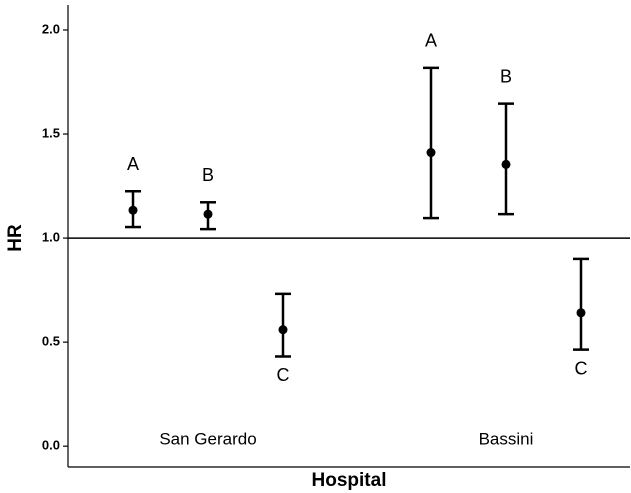 This screenshot has width=631, height=493. I want to click on y-tick-label: 0.5, so click(51, 341).